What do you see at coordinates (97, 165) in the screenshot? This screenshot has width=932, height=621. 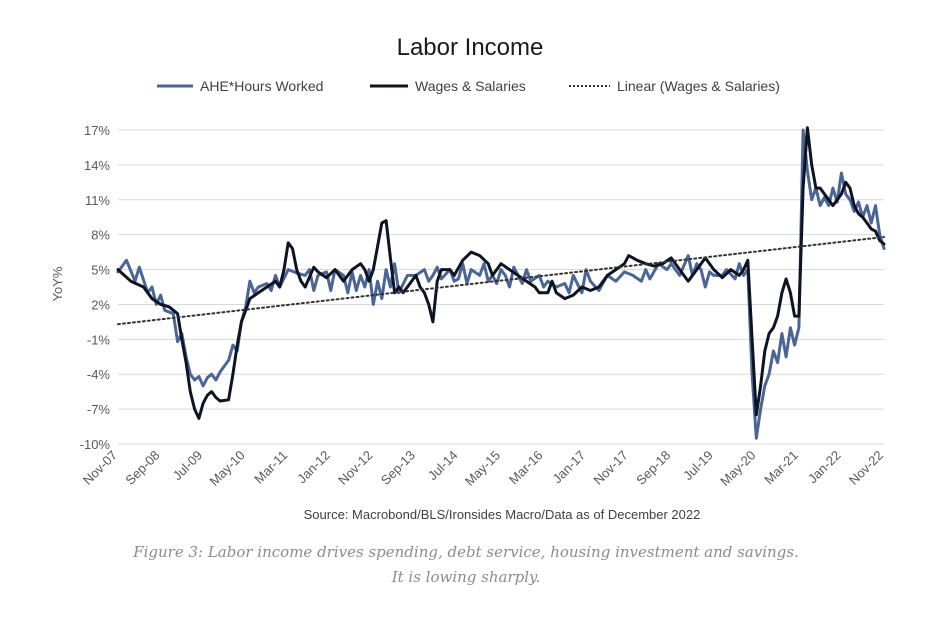 I see `y-tick-label: 14%` at bounding box center [97, 165].